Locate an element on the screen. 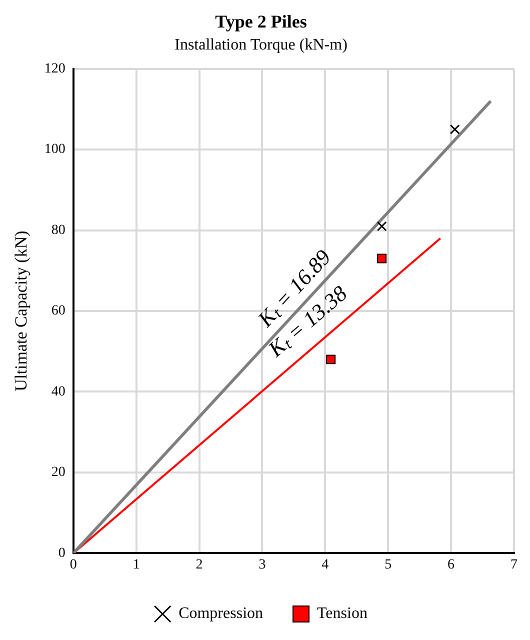 Image resolution: width=530 pixels, height=640 pixels. y-axis-title: Ultimate Capacity (kN) is located at coordinates (21, 311).